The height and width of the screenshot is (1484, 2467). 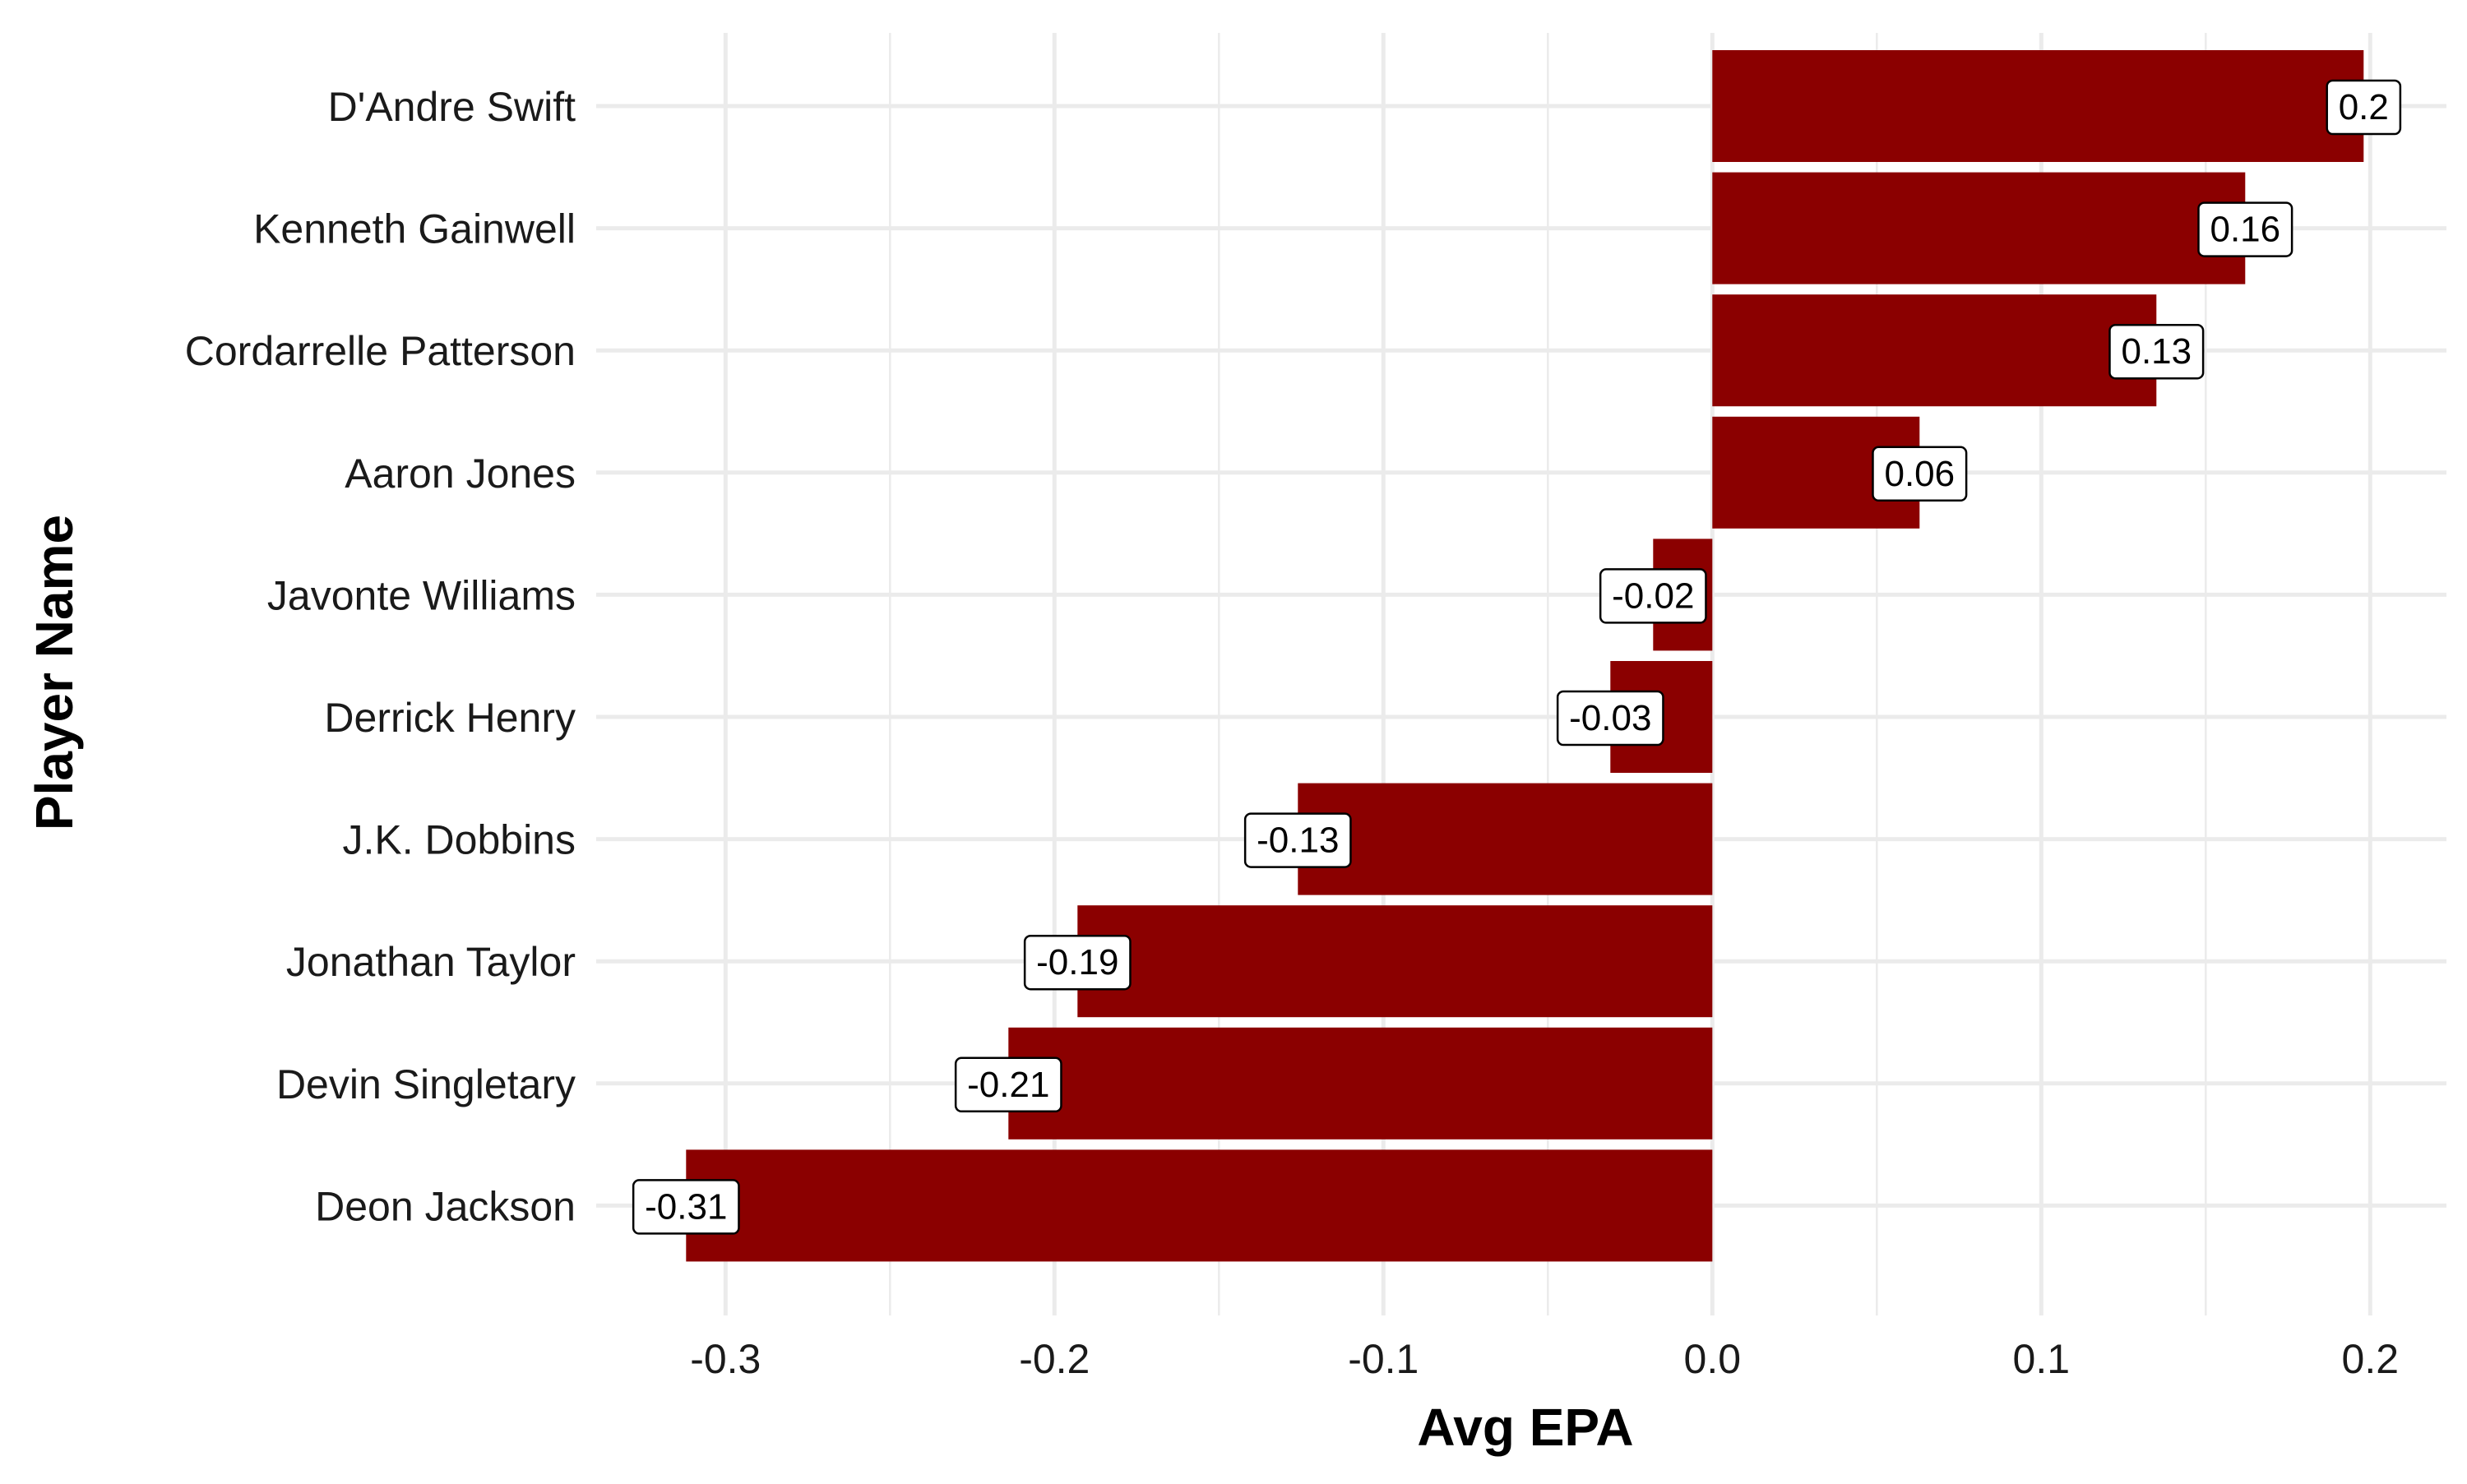 I want to click on data-label-derrick-henry: -0.03, so click(x=1610, y=719).